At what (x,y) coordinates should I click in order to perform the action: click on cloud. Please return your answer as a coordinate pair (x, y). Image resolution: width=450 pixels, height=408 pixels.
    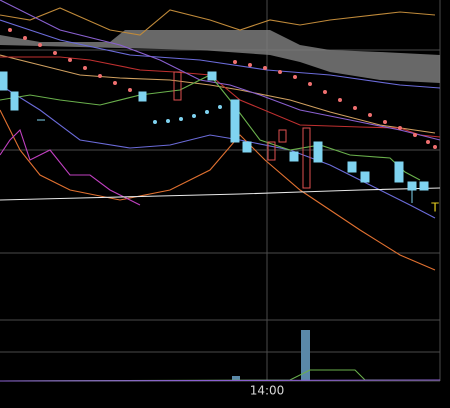
    Looking at the image, I should click on (220, 56).